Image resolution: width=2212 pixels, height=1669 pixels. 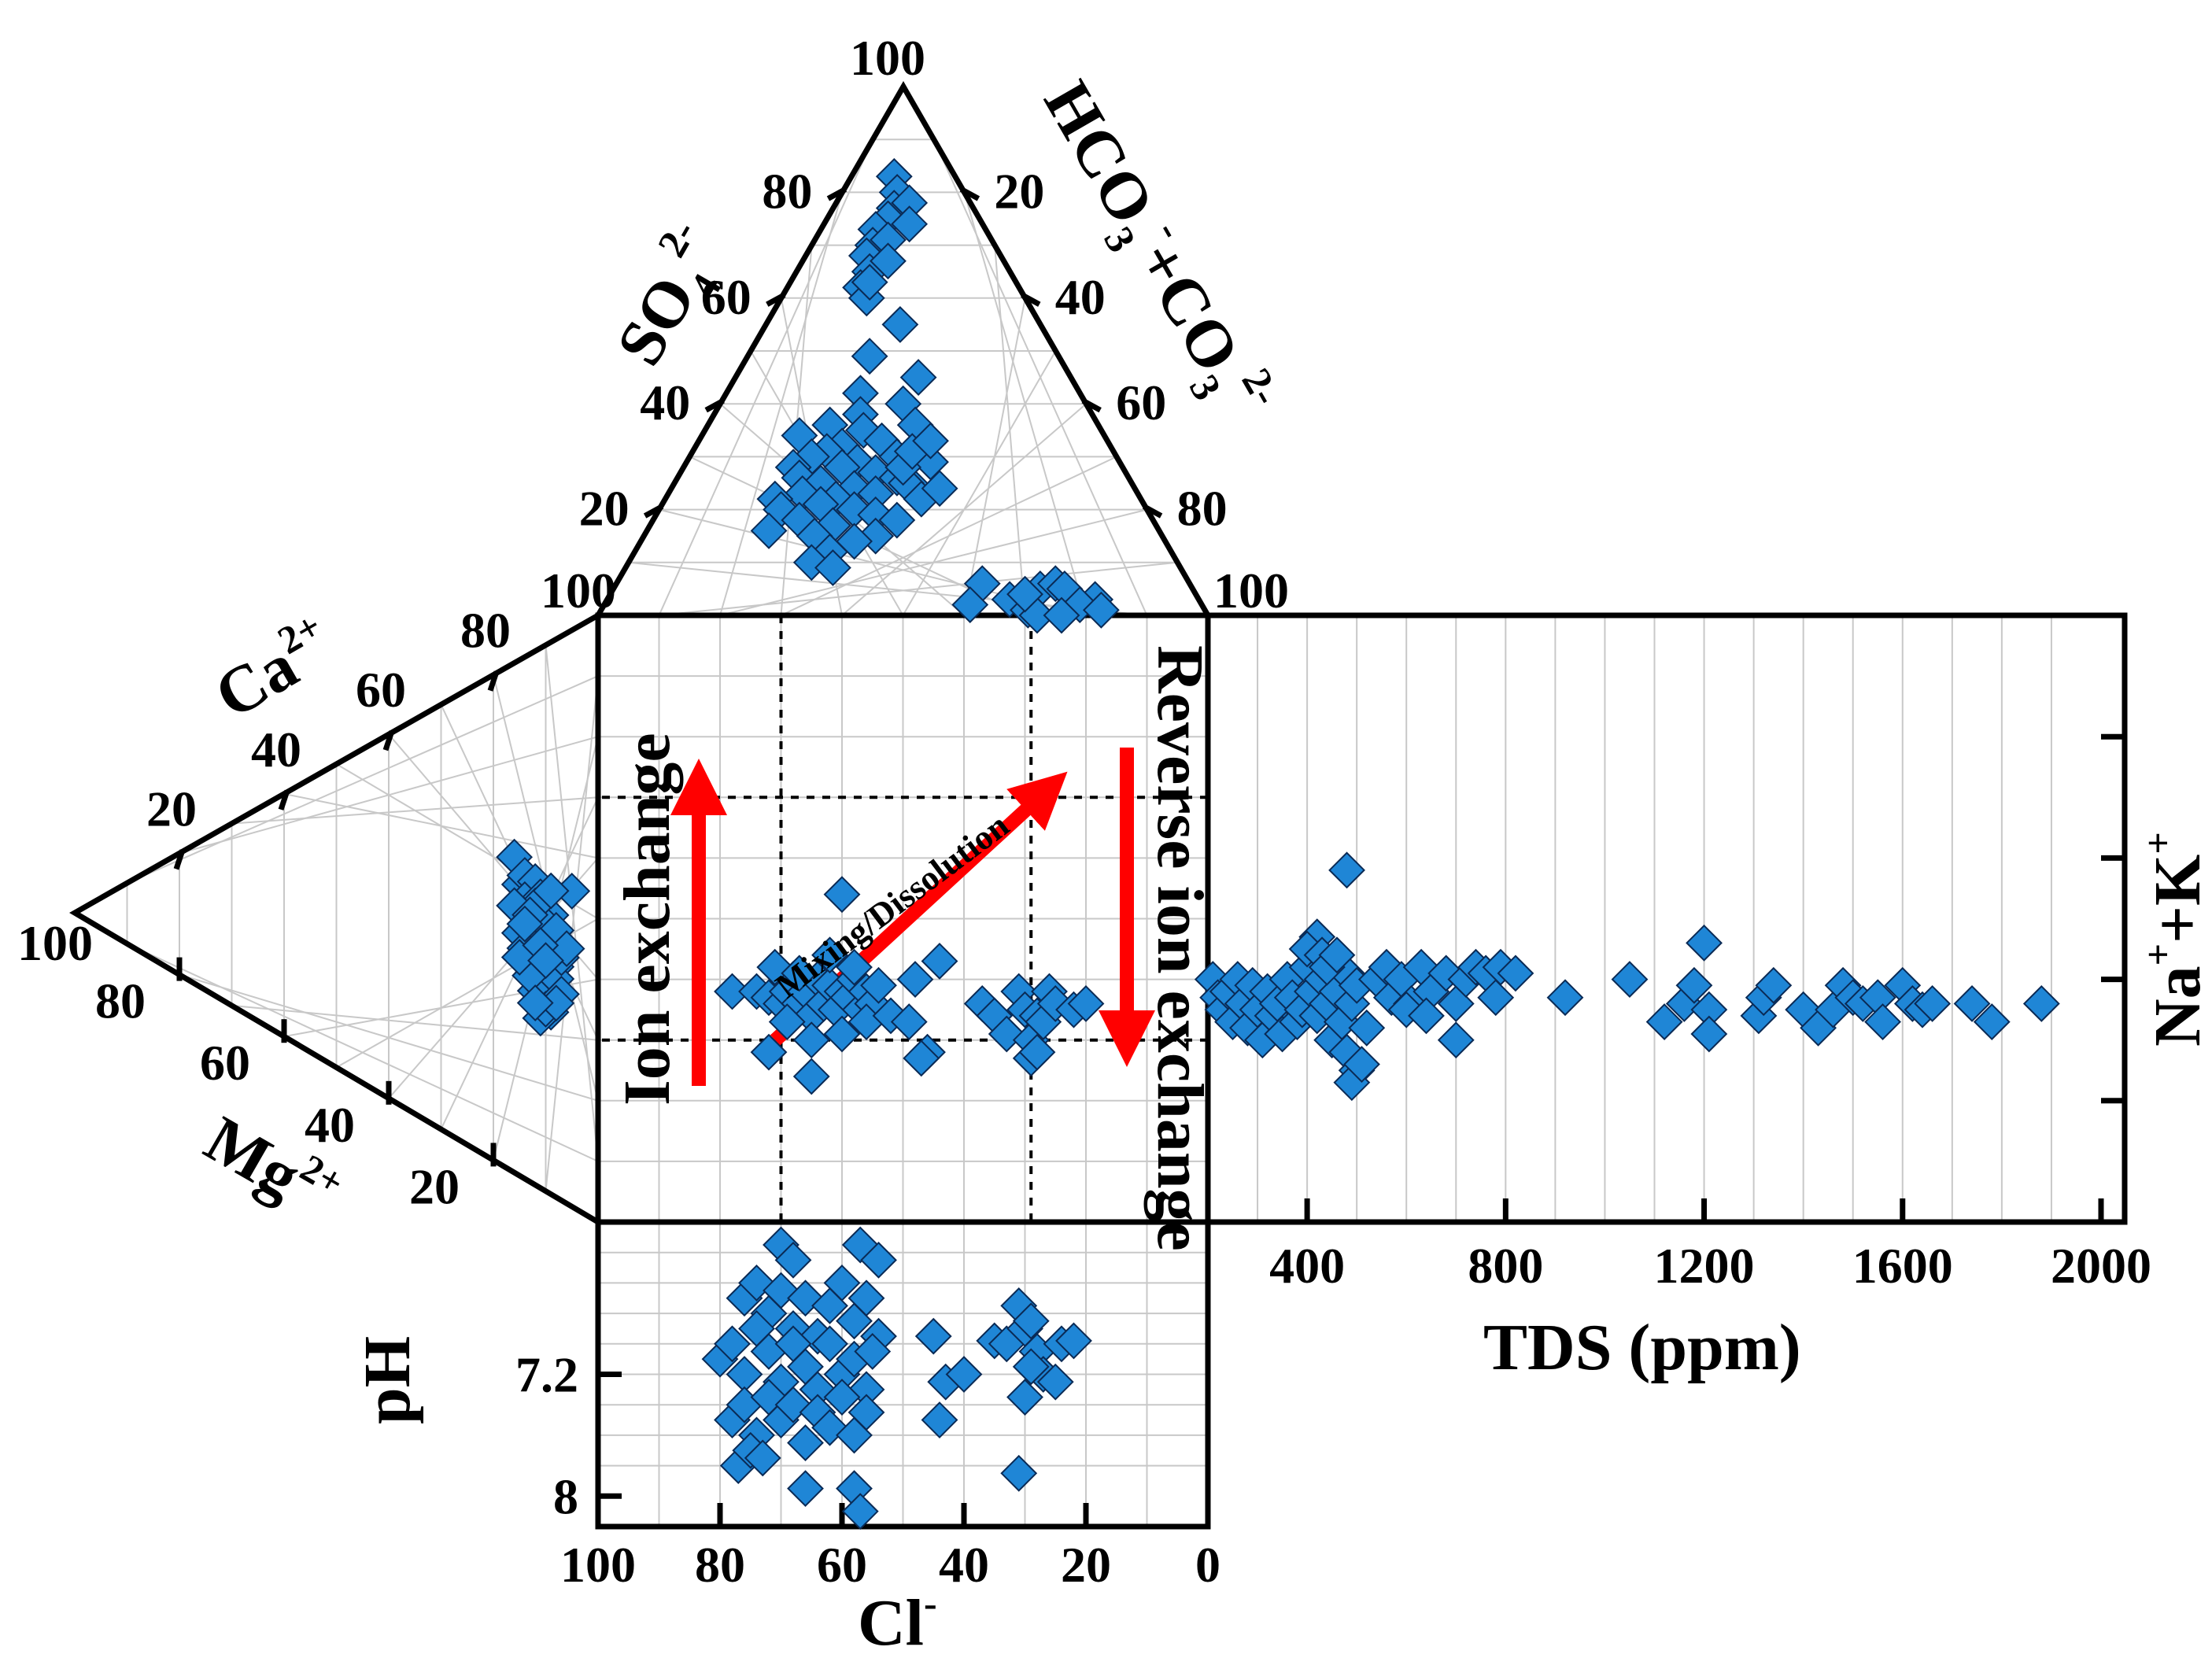 What do you see at coordinates (1207, 1565) in the screenshot?
I see `cl-tick-label: 0` at bounding box center [1207, 1565].